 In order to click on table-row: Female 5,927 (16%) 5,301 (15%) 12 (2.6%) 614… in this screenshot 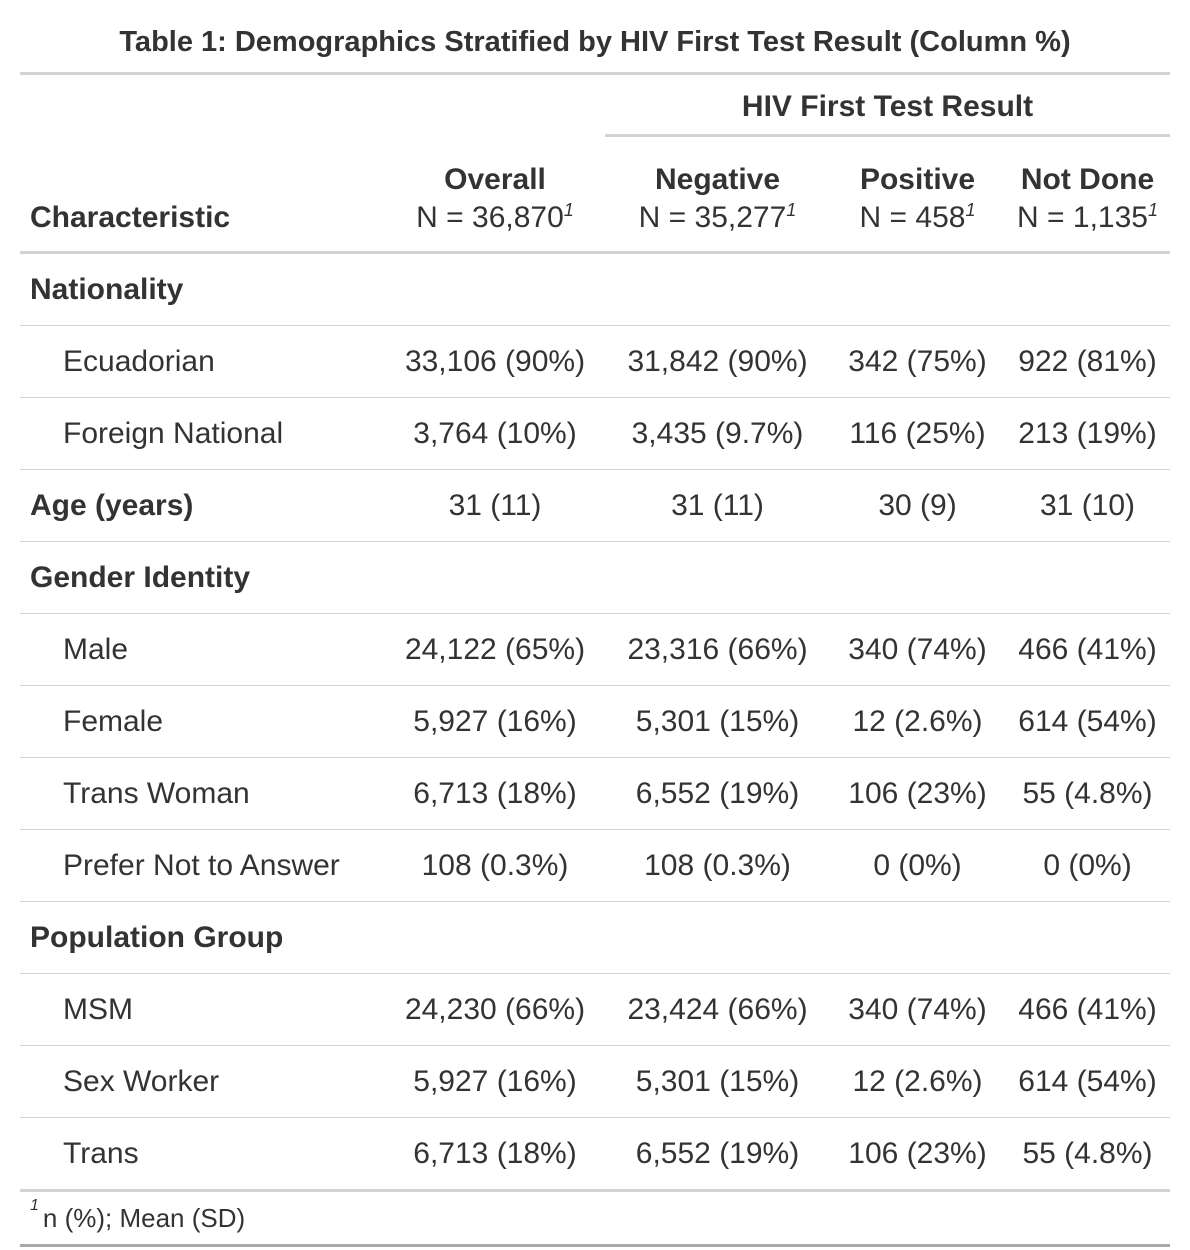, I will do `click(595, 721)`.